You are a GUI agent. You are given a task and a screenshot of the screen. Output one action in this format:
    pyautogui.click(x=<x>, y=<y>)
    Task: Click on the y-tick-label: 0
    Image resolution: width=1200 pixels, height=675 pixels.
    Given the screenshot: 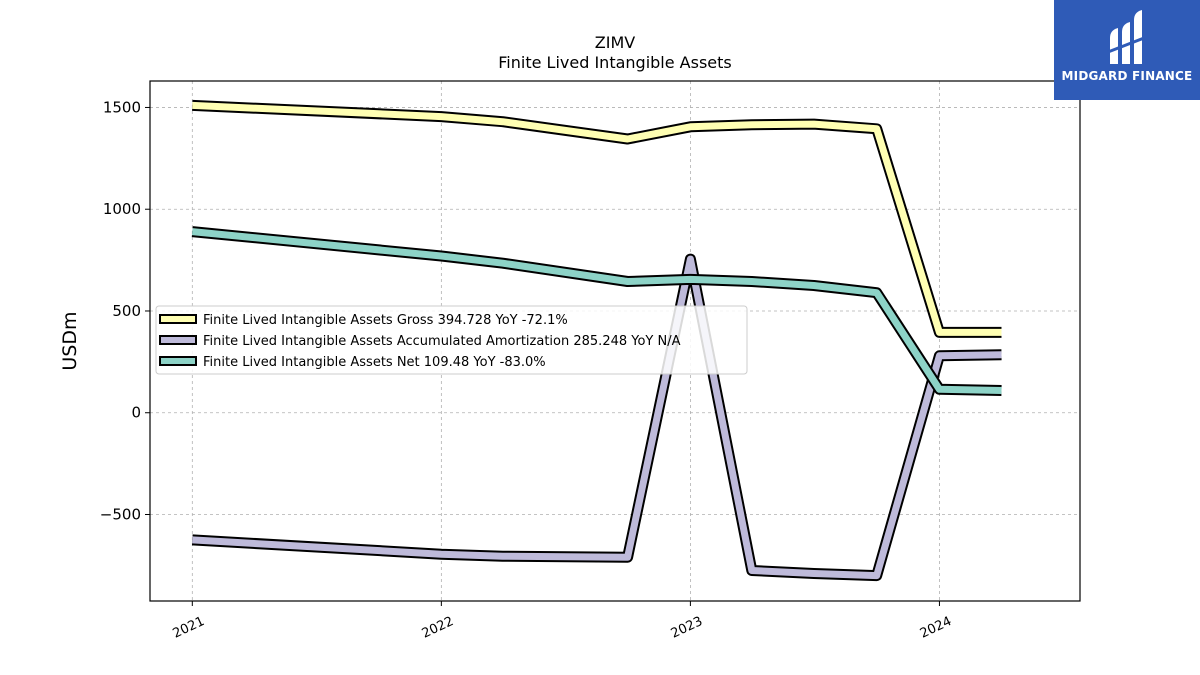 What is the action you would take?
    pyautogui.click(x=136, y=413)
    